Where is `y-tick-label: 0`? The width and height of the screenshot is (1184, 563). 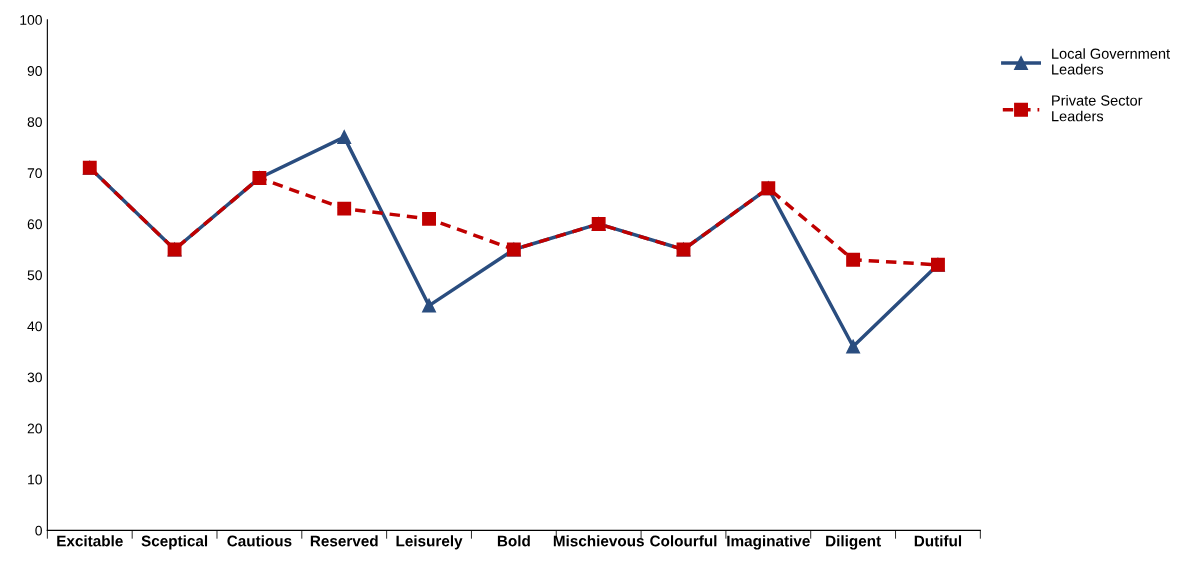 y-tick-label: 0 is located at coordinates (38, 530).